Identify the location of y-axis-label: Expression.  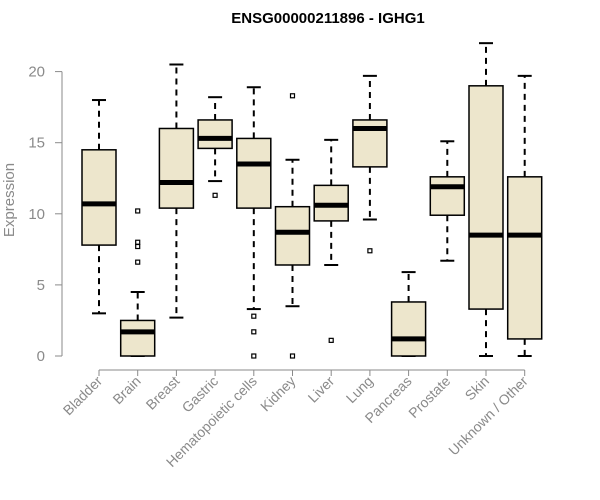
(9, 200).